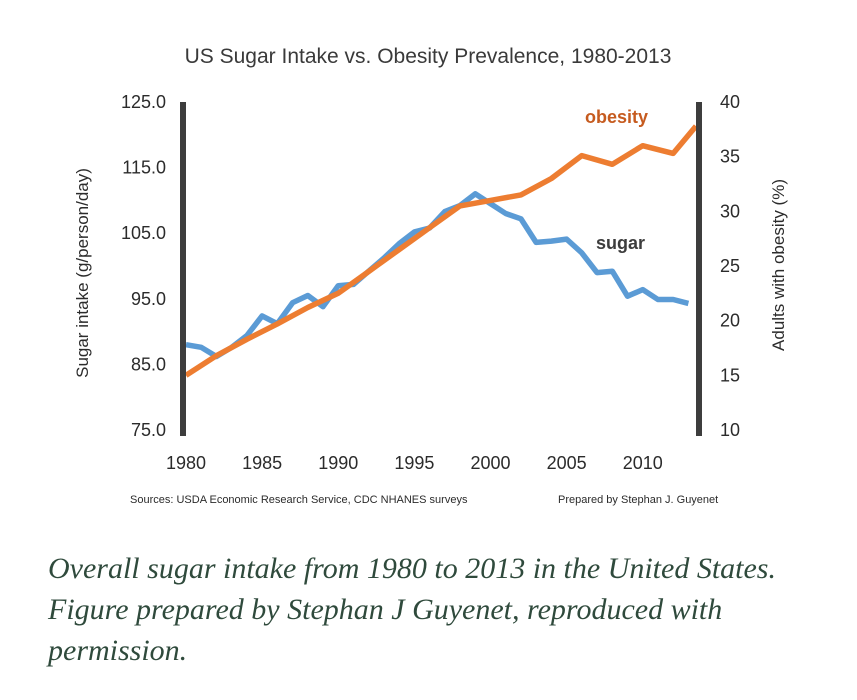  Describe the element at coordinates (148, 364) in the screenshot. I see `left-tick-label: 85.0` at that location.